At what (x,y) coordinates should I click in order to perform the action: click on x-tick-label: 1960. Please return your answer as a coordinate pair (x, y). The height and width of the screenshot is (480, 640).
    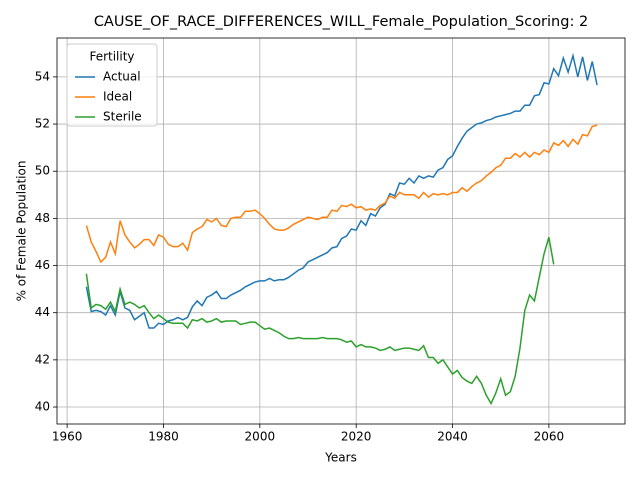
    Looking at the image, I should click on (67, 437).